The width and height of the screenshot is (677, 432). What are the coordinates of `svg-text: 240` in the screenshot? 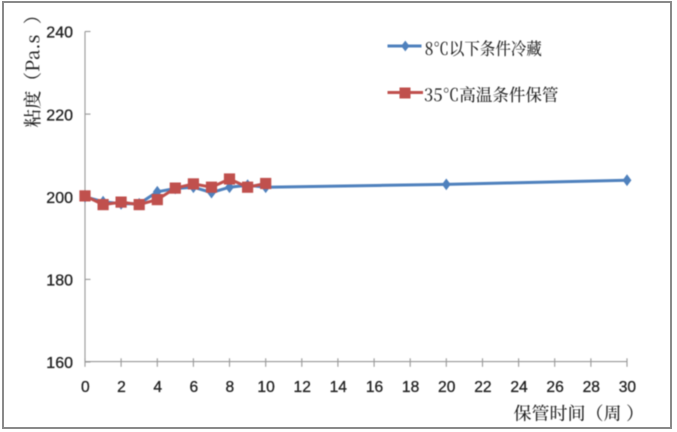 It's located at (59, 33).